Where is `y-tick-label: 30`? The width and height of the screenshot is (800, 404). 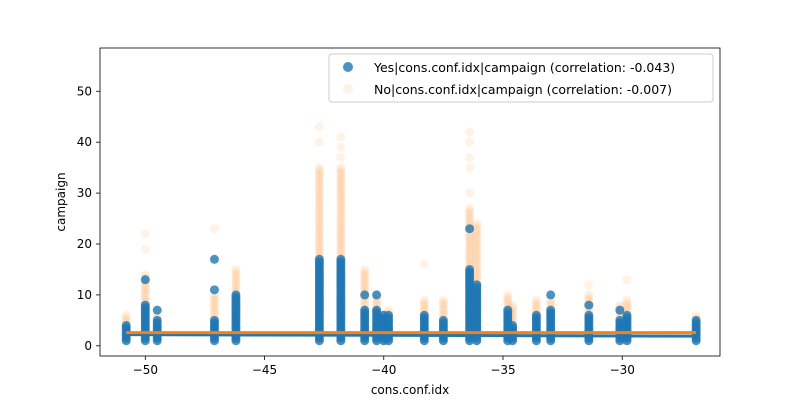
y-tick-label: 30 is located at coordinates (84, 193).